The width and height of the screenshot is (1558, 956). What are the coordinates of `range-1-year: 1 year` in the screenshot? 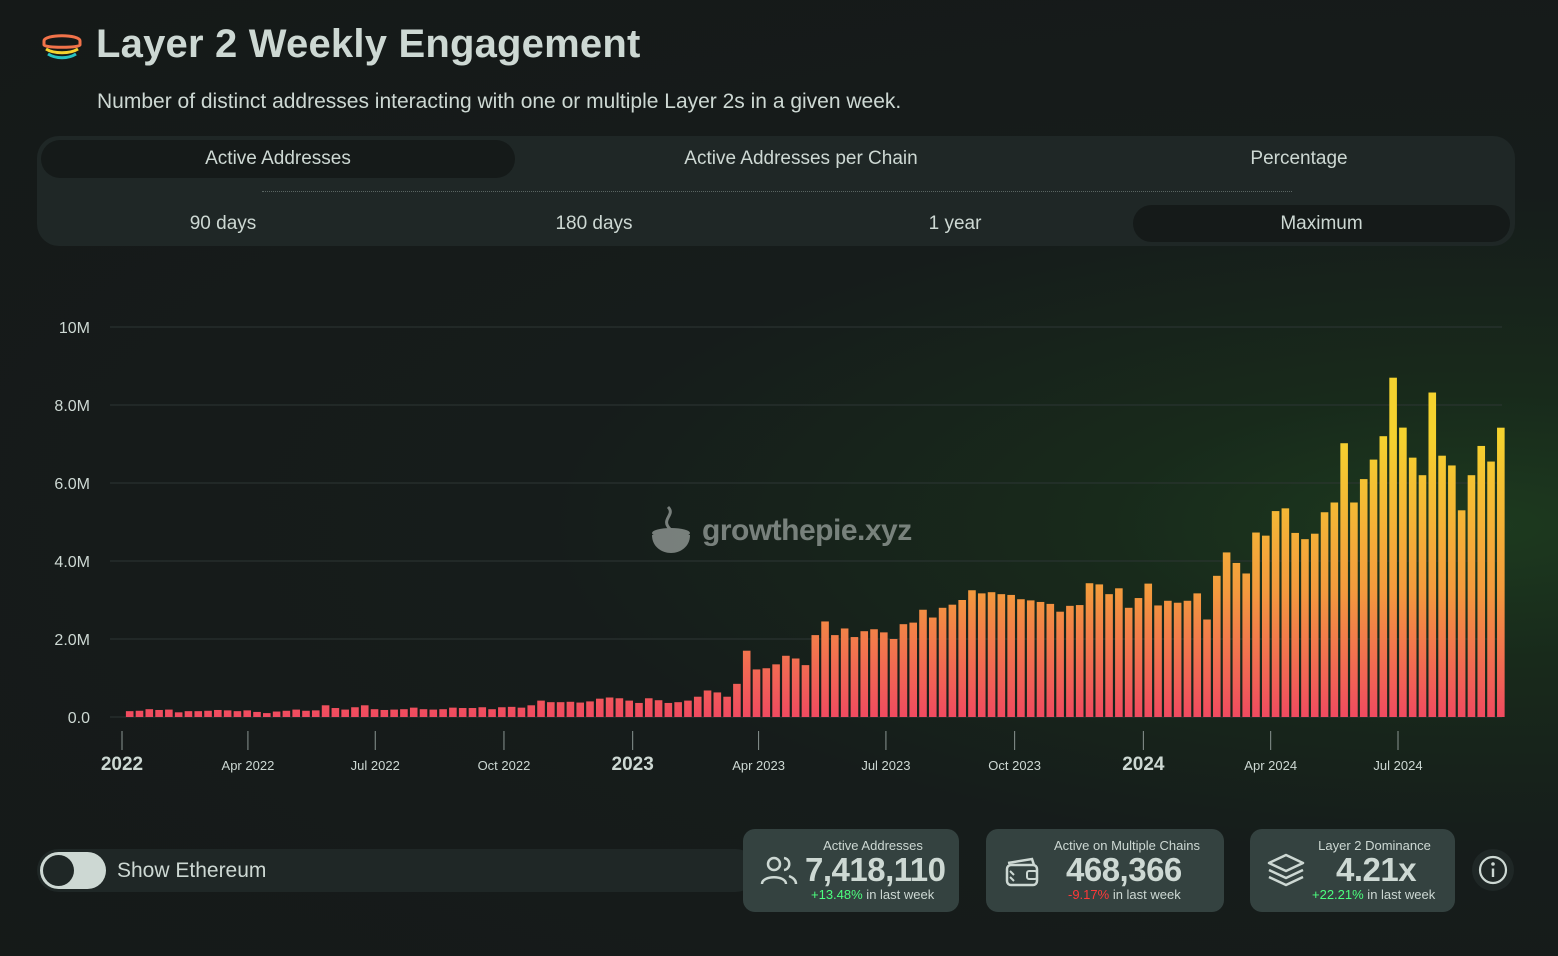 It's located at (955, 223).